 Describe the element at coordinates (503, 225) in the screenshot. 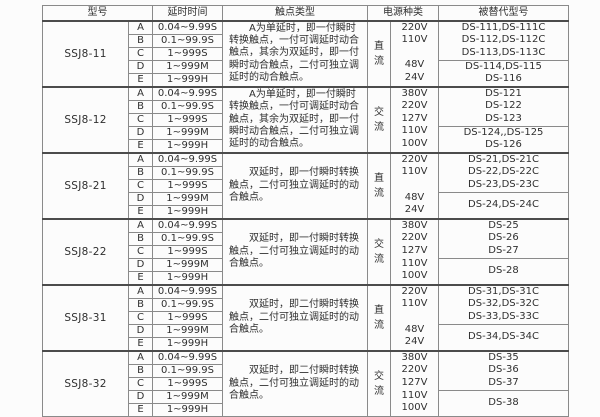

I see `replaced-models-top-line: DS-25` at that location.